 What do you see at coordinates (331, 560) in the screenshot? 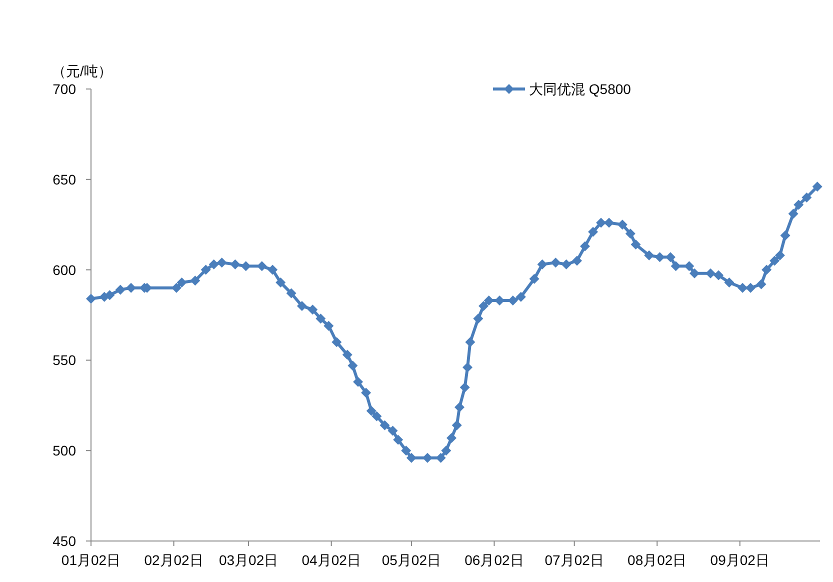
I see `x-tick-label: 04月02日` at bounding box center [331, 560].